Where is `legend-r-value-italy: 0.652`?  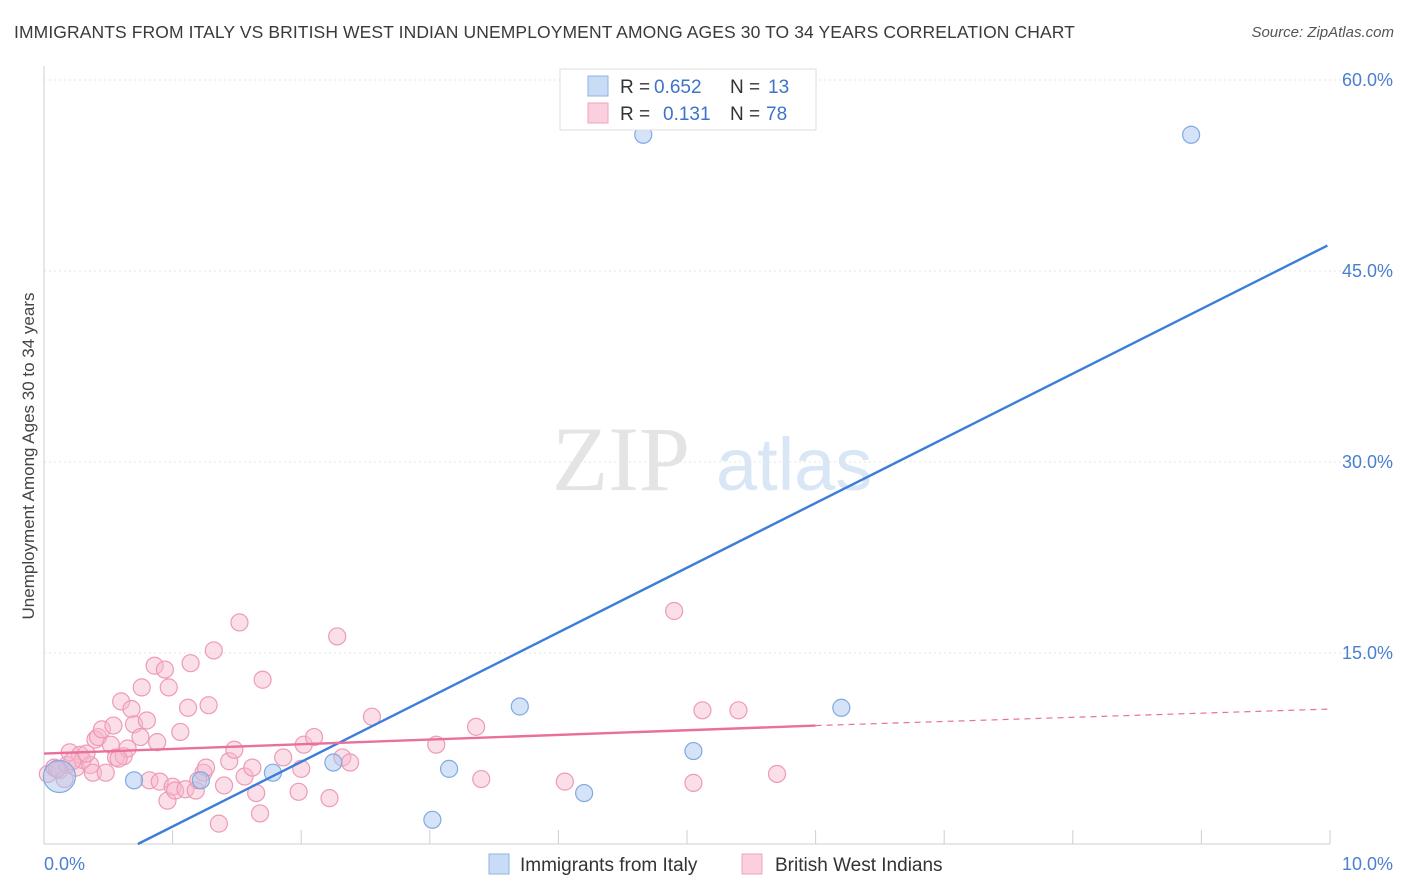
legend-r-value-italy: 0.652 is located at coordinates (678, 87).